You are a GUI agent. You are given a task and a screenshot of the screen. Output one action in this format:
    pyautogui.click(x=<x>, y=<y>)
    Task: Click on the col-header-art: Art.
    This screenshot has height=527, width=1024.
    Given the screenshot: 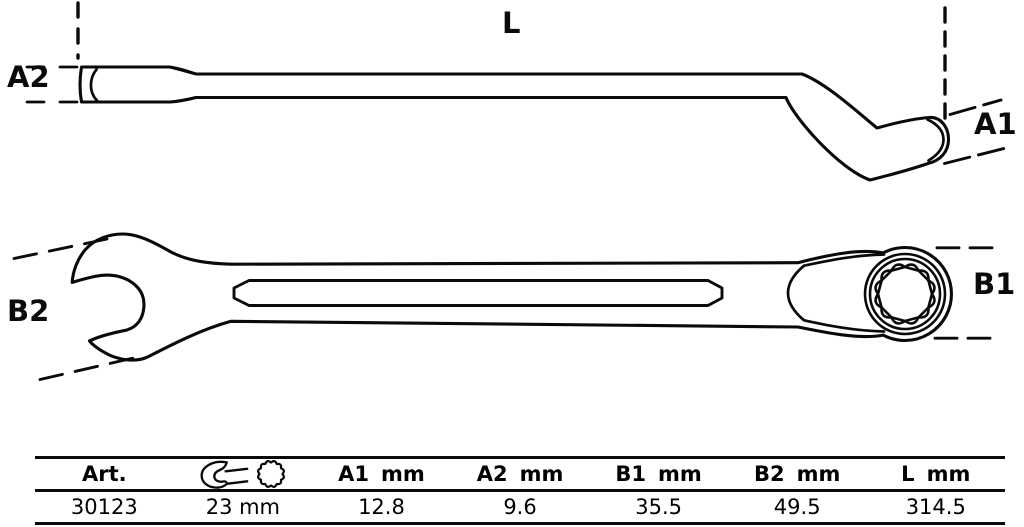 What is the action you would take?
    pyautogui.click(x=104, y=474)
    